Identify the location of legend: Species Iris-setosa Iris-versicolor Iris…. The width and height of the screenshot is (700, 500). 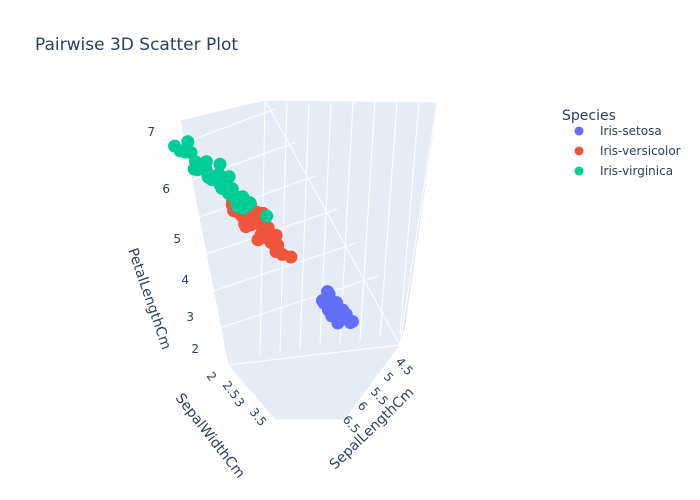
(621, 143).